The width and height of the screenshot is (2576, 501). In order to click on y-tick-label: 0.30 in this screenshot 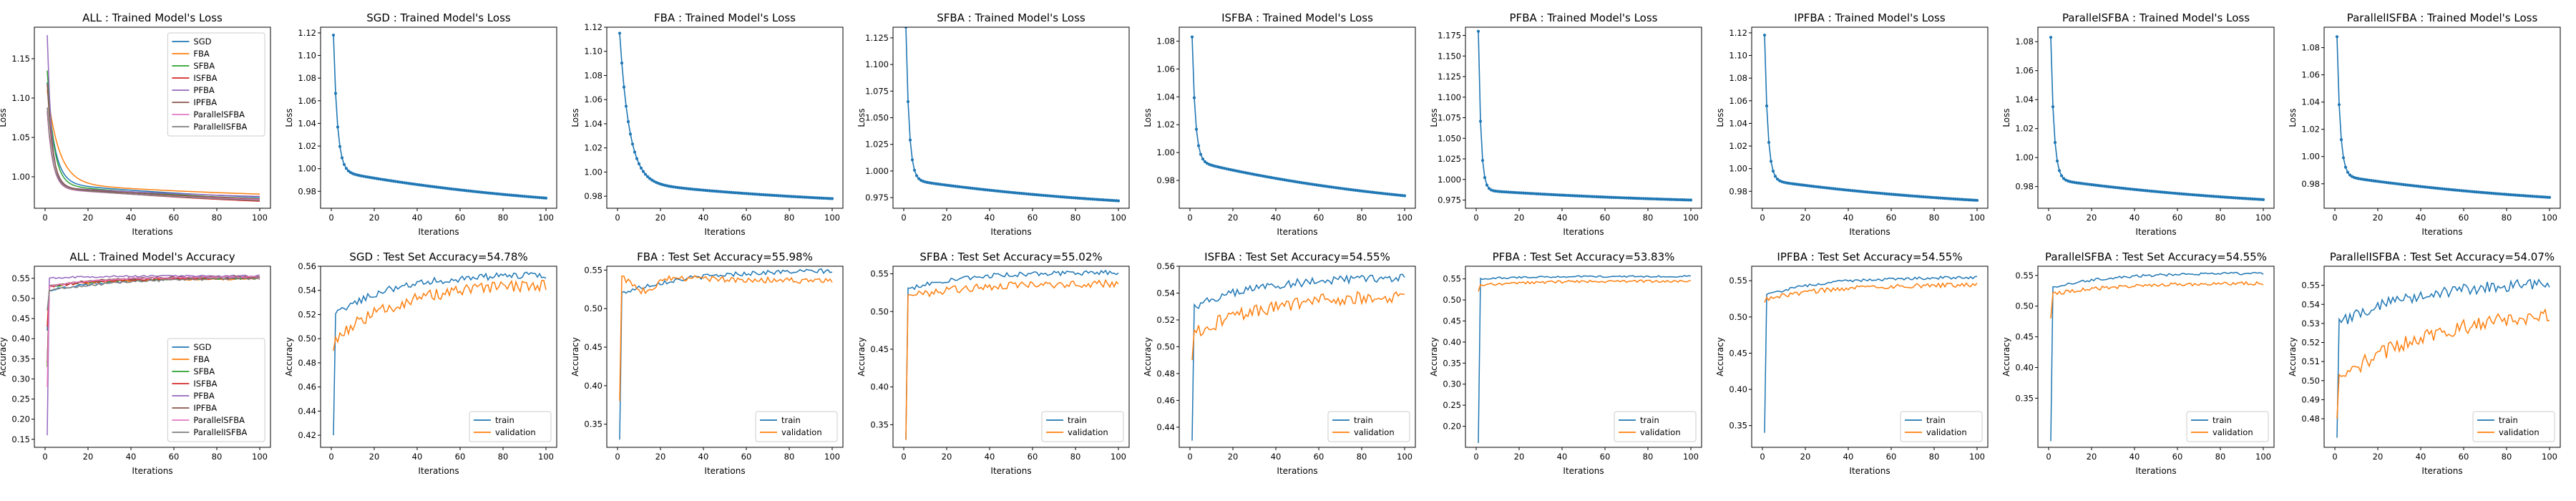, I will do `click(1452, 384)`.